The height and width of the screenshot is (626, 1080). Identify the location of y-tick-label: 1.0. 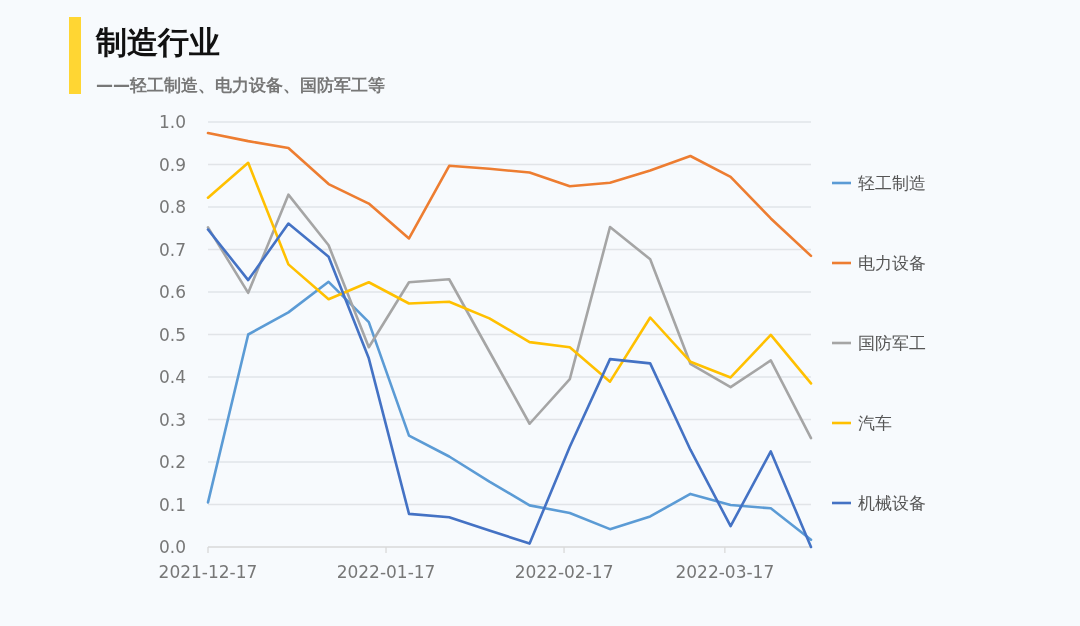
(172, 122).